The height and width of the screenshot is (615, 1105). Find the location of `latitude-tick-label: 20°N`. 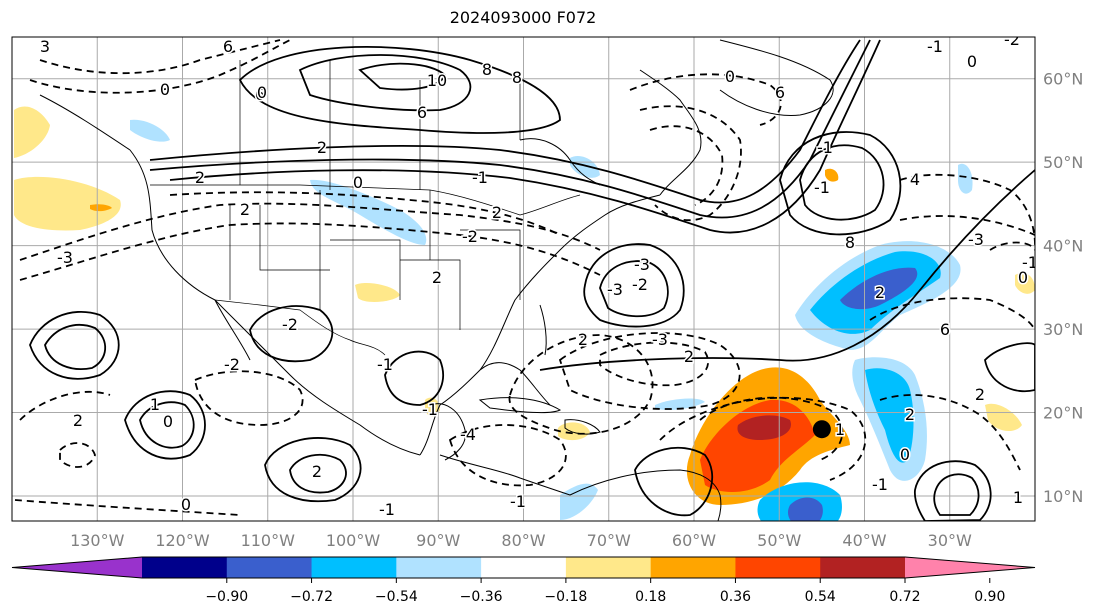

latitude-tick-label: 20°N is located at coordinates (1063, 413).